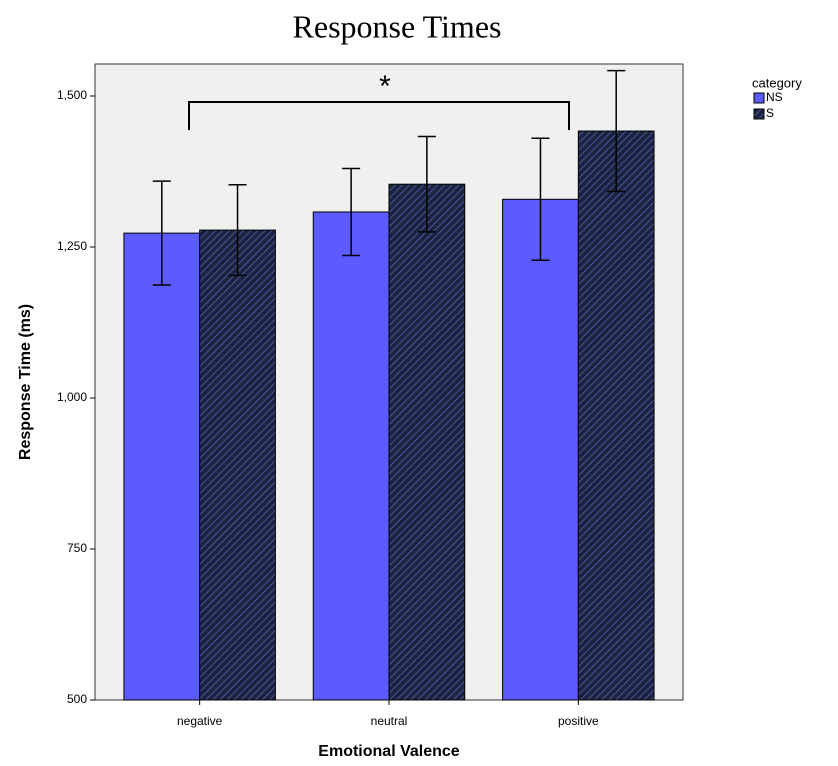 Image resolution: width=838 pixels, height=766 pixels. Describe the element at coordinates (389, 721) in the screenshot. I see `x-tick-label: neutral` at that location.